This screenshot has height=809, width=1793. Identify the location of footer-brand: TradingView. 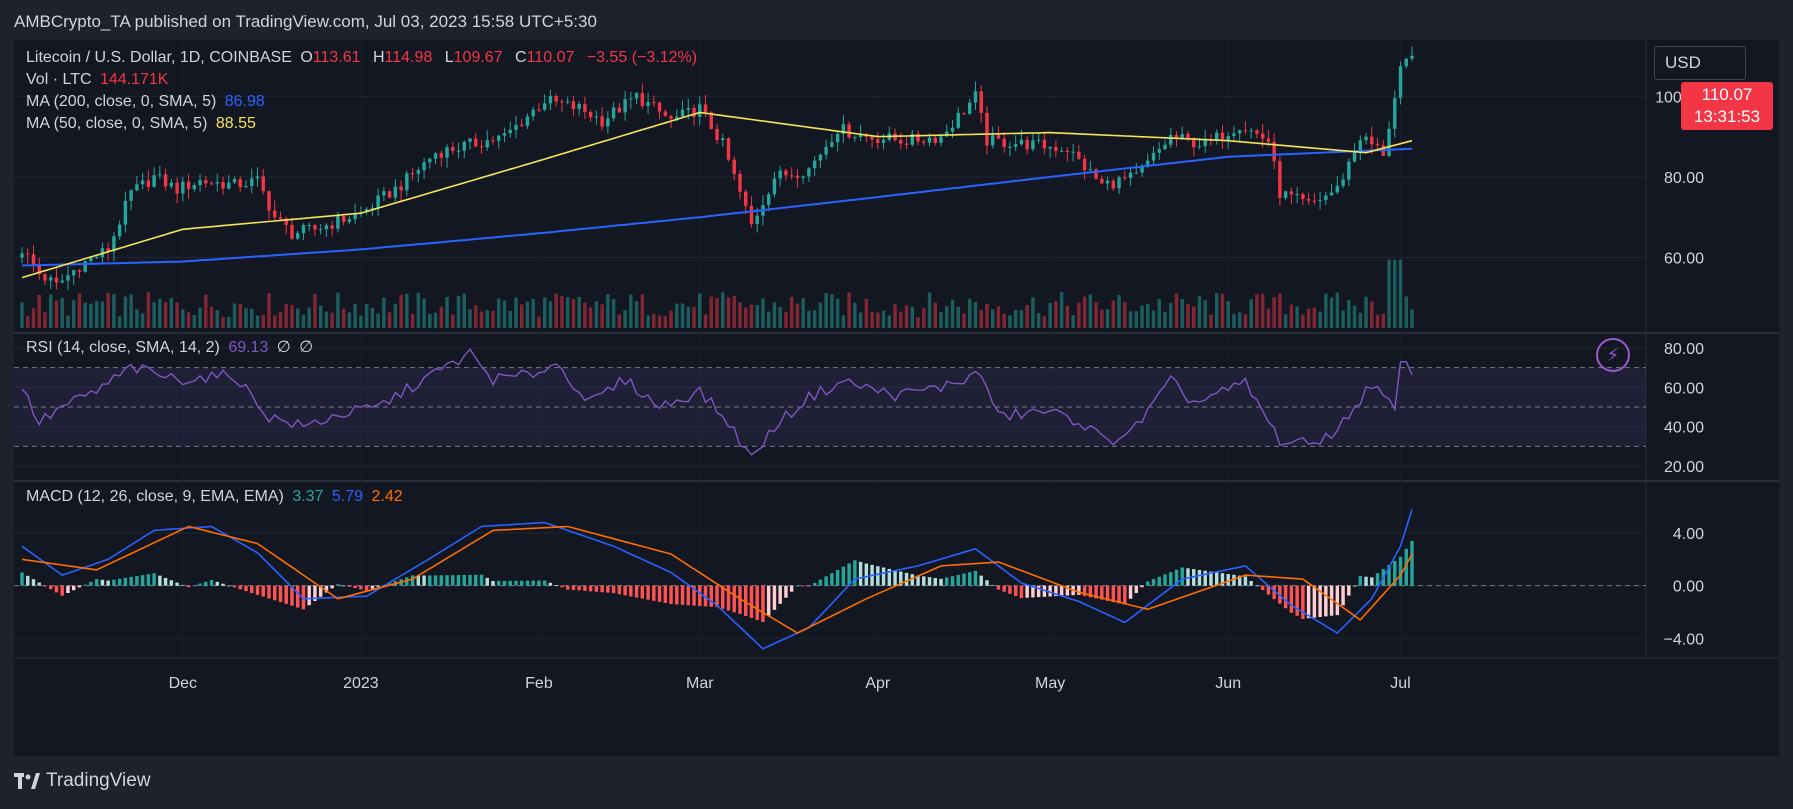
(82, 781).